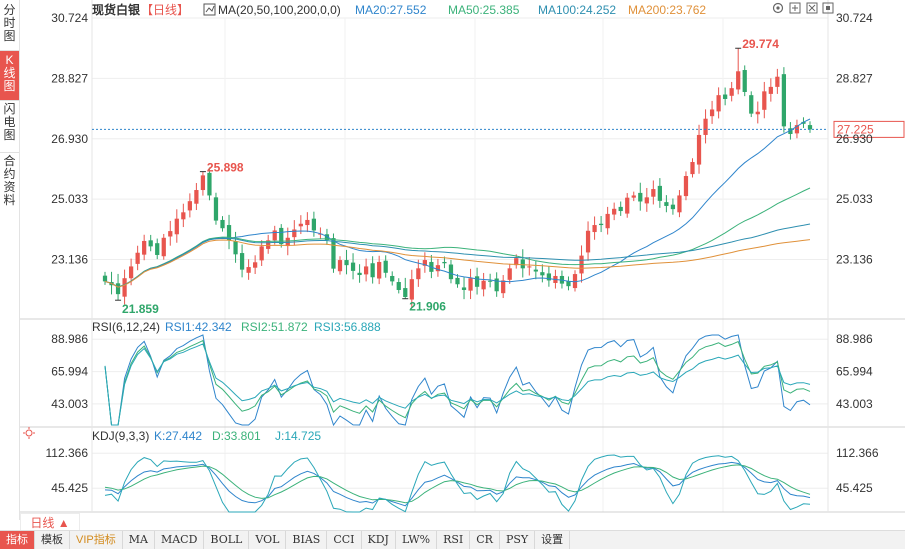  Describe the element at coordinates (828, 8) in the screenshot. I see `fullscreen-icon` at that location.